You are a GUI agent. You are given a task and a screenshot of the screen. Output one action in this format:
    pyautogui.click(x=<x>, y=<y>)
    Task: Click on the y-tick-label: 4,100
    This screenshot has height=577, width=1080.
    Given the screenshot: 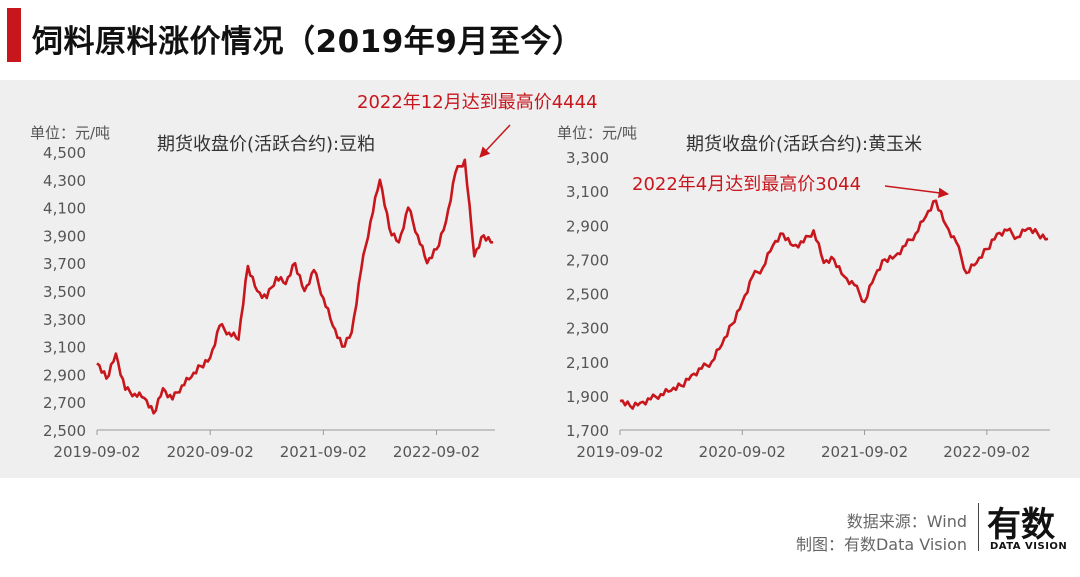 What is the action you would take?
    pyautogui.click(x=64, y=209)
    